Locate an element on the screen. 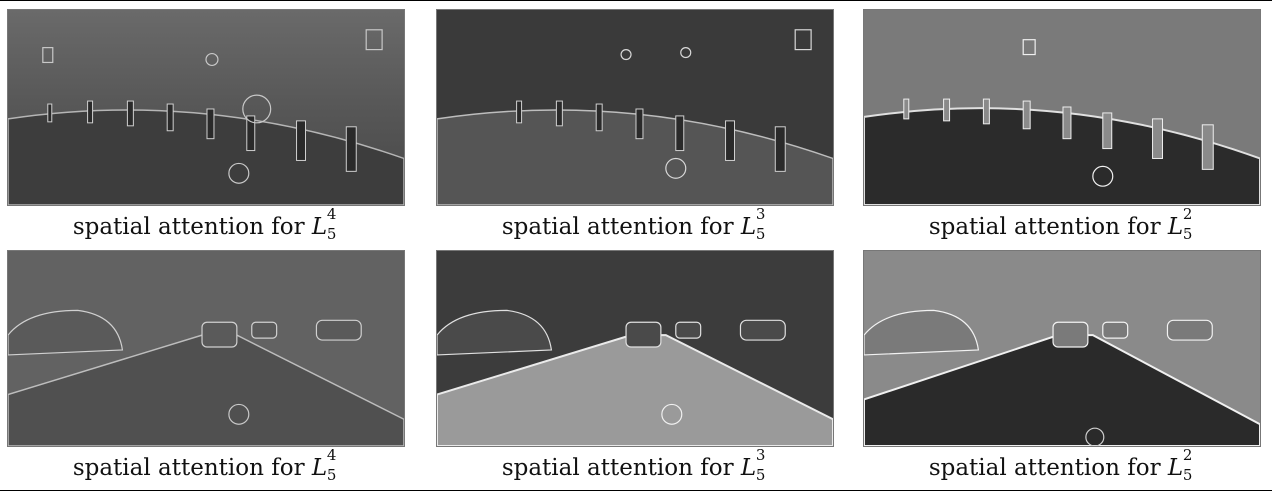 The image size is (1272, 494). attention-map-r1-l4 is located at coordinates (206, 107).